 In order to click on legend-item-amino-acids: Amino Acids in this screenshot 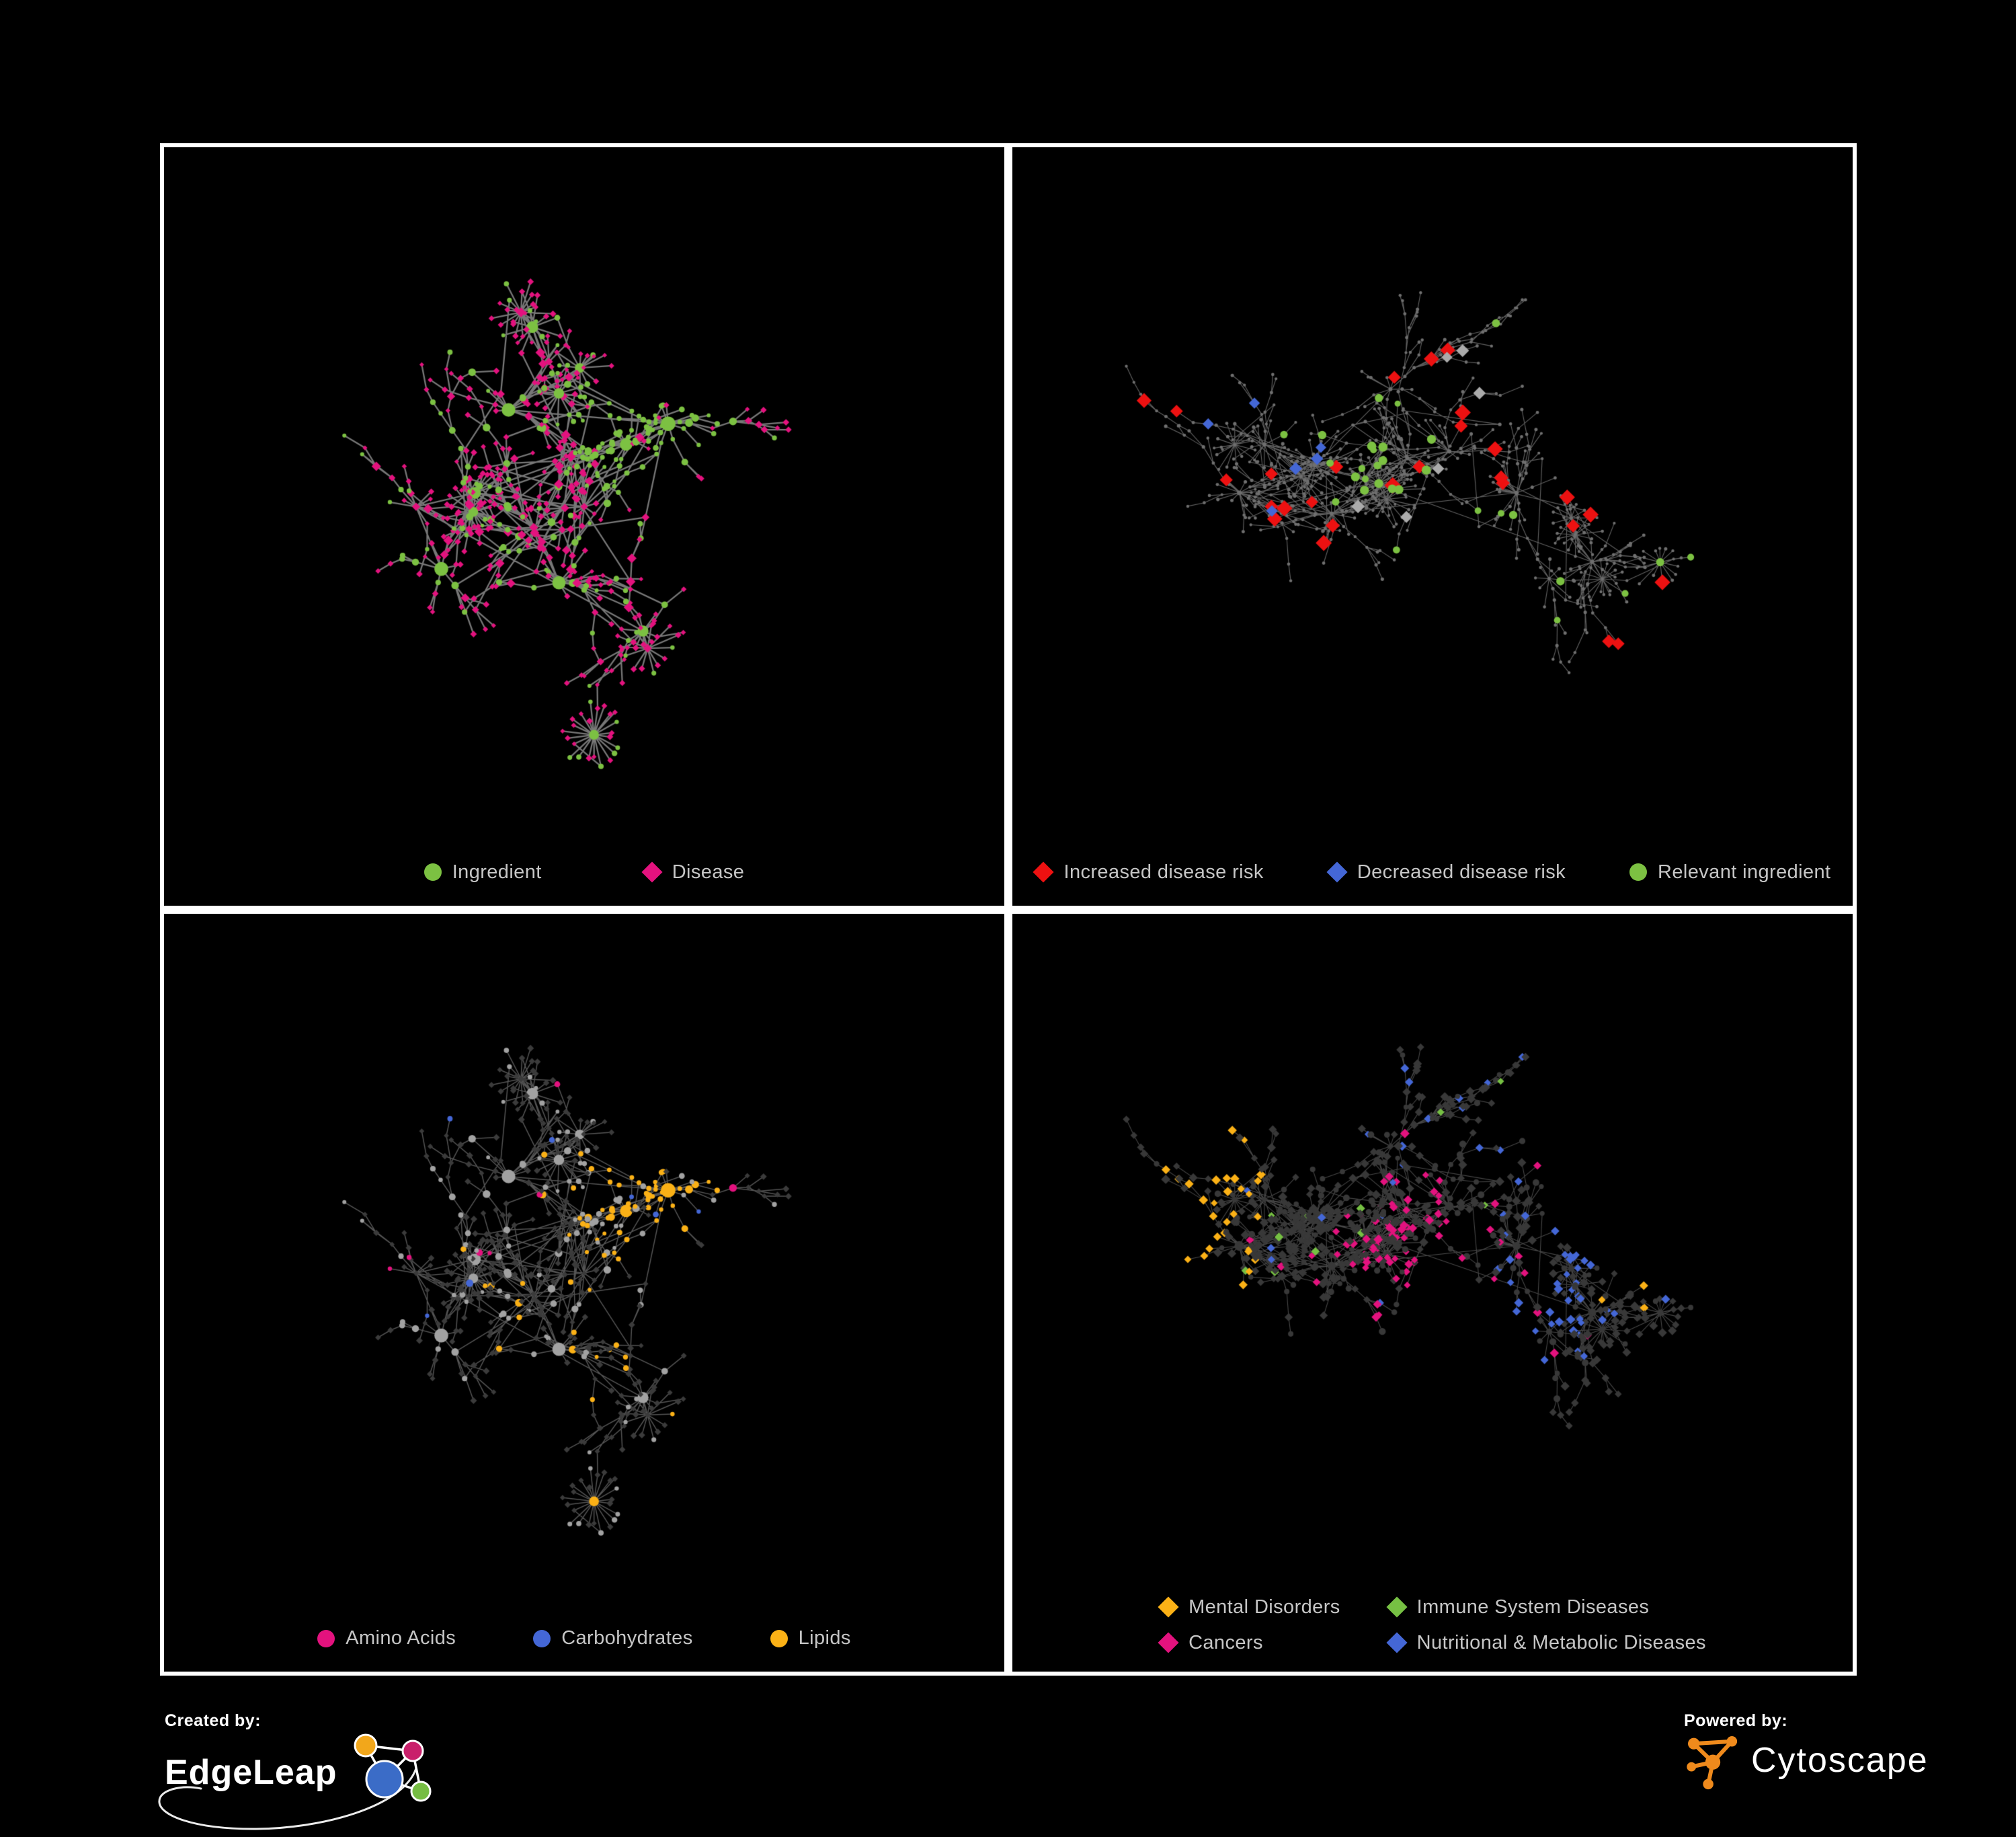, I will do `click(386, 1638)`.